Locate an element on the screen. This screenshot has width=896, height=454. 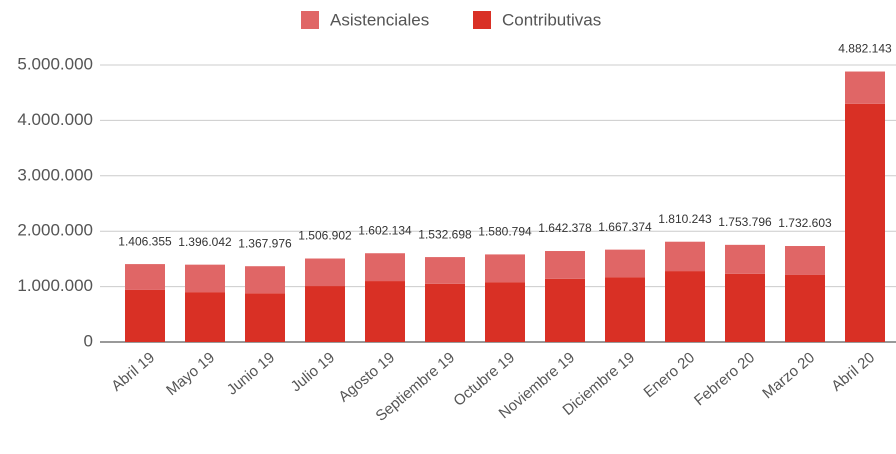
legend-label: Asistenciales is located at coordinates (379, 19).